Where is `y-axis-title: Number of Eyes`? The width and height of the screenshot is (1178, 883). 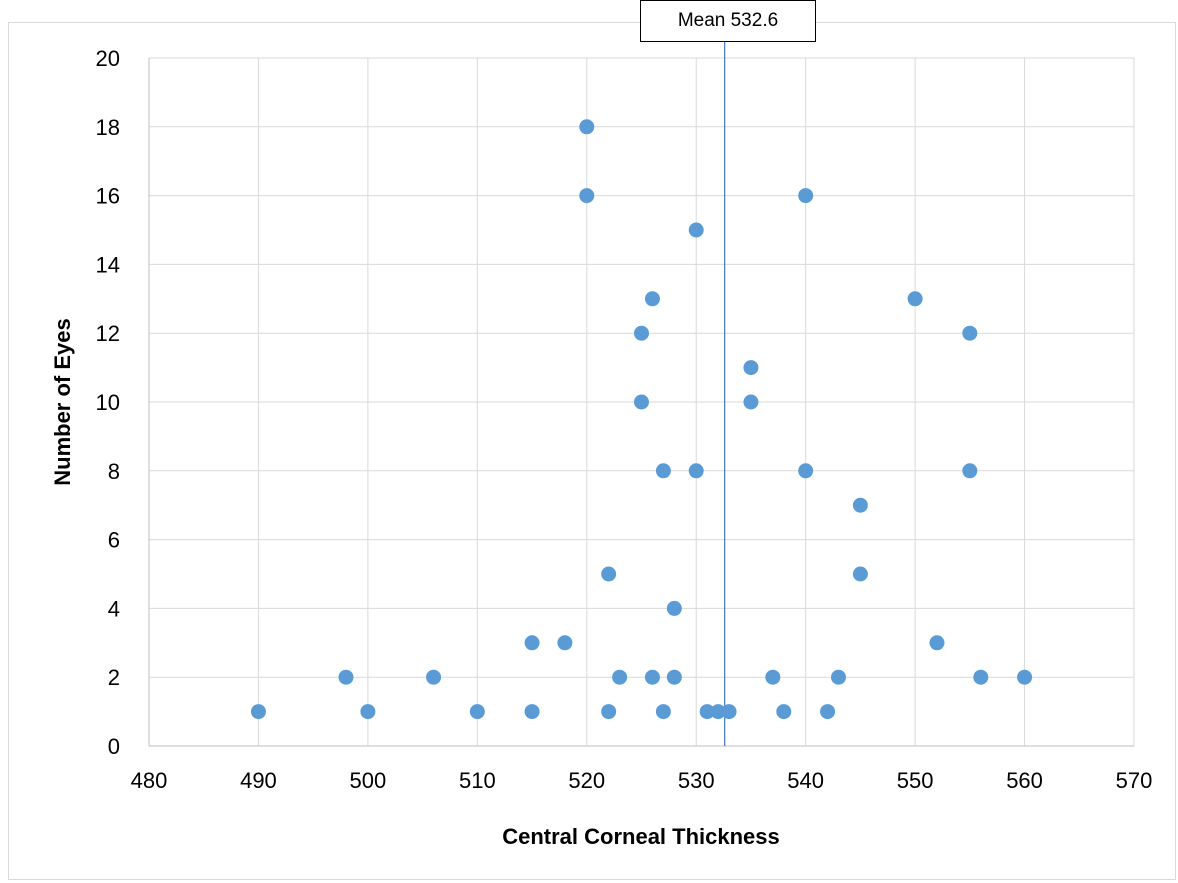 y-axis-title: Number of Eyes is located at coordinates (62, 402).